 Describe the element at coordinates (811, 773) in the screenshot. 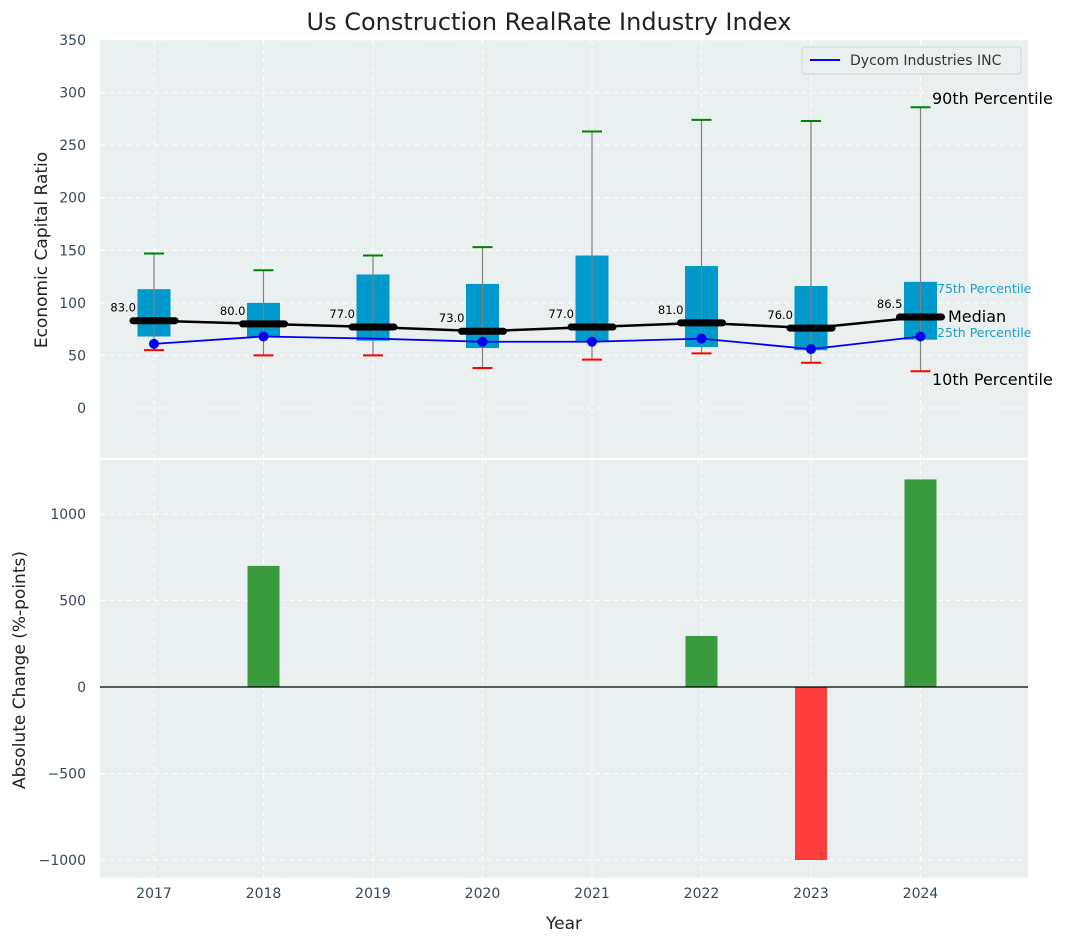

I see `change-bar-2023` at that location.